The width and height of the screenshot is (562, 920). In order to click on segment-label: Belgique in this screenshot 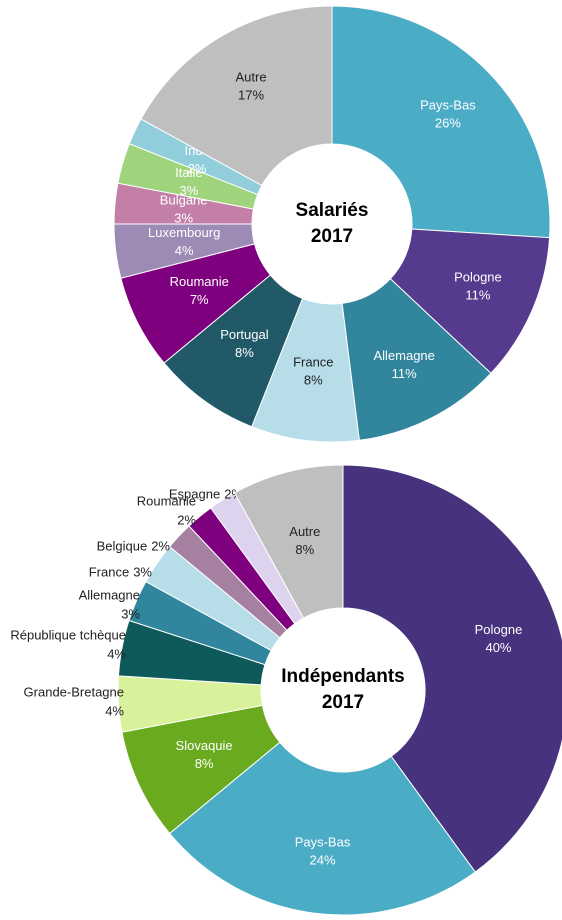, I will do `click(122, 545)`.